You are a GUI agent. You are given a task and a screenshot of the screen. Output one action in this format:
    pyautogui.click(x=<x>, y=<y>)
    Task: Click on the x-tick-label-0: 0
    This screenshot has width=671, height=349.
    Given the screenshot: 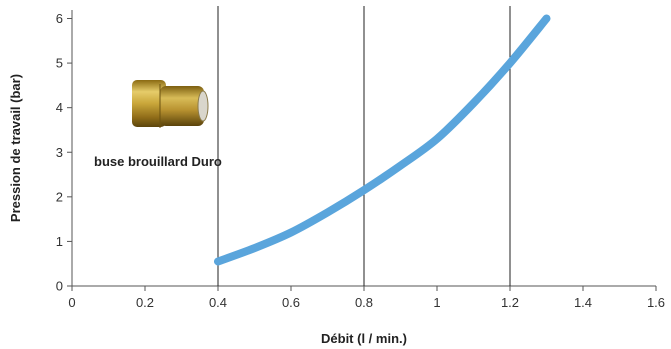 What is the action you would take?
    pyautogui.click(x=71, y=302)
    